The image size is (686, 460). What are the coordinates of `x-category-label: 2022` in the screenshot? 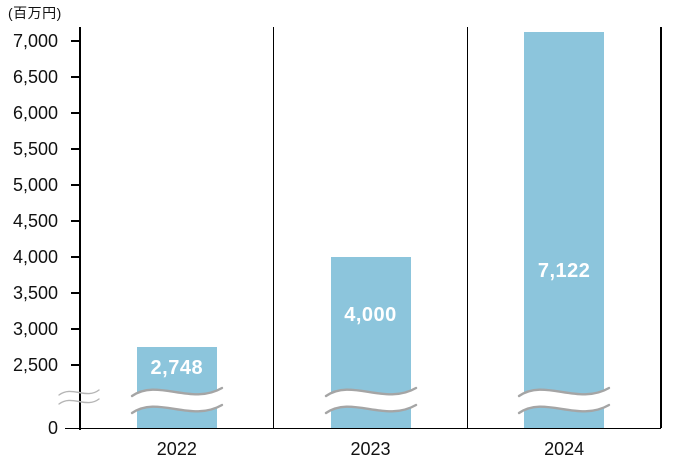 It's located at (176, 449).